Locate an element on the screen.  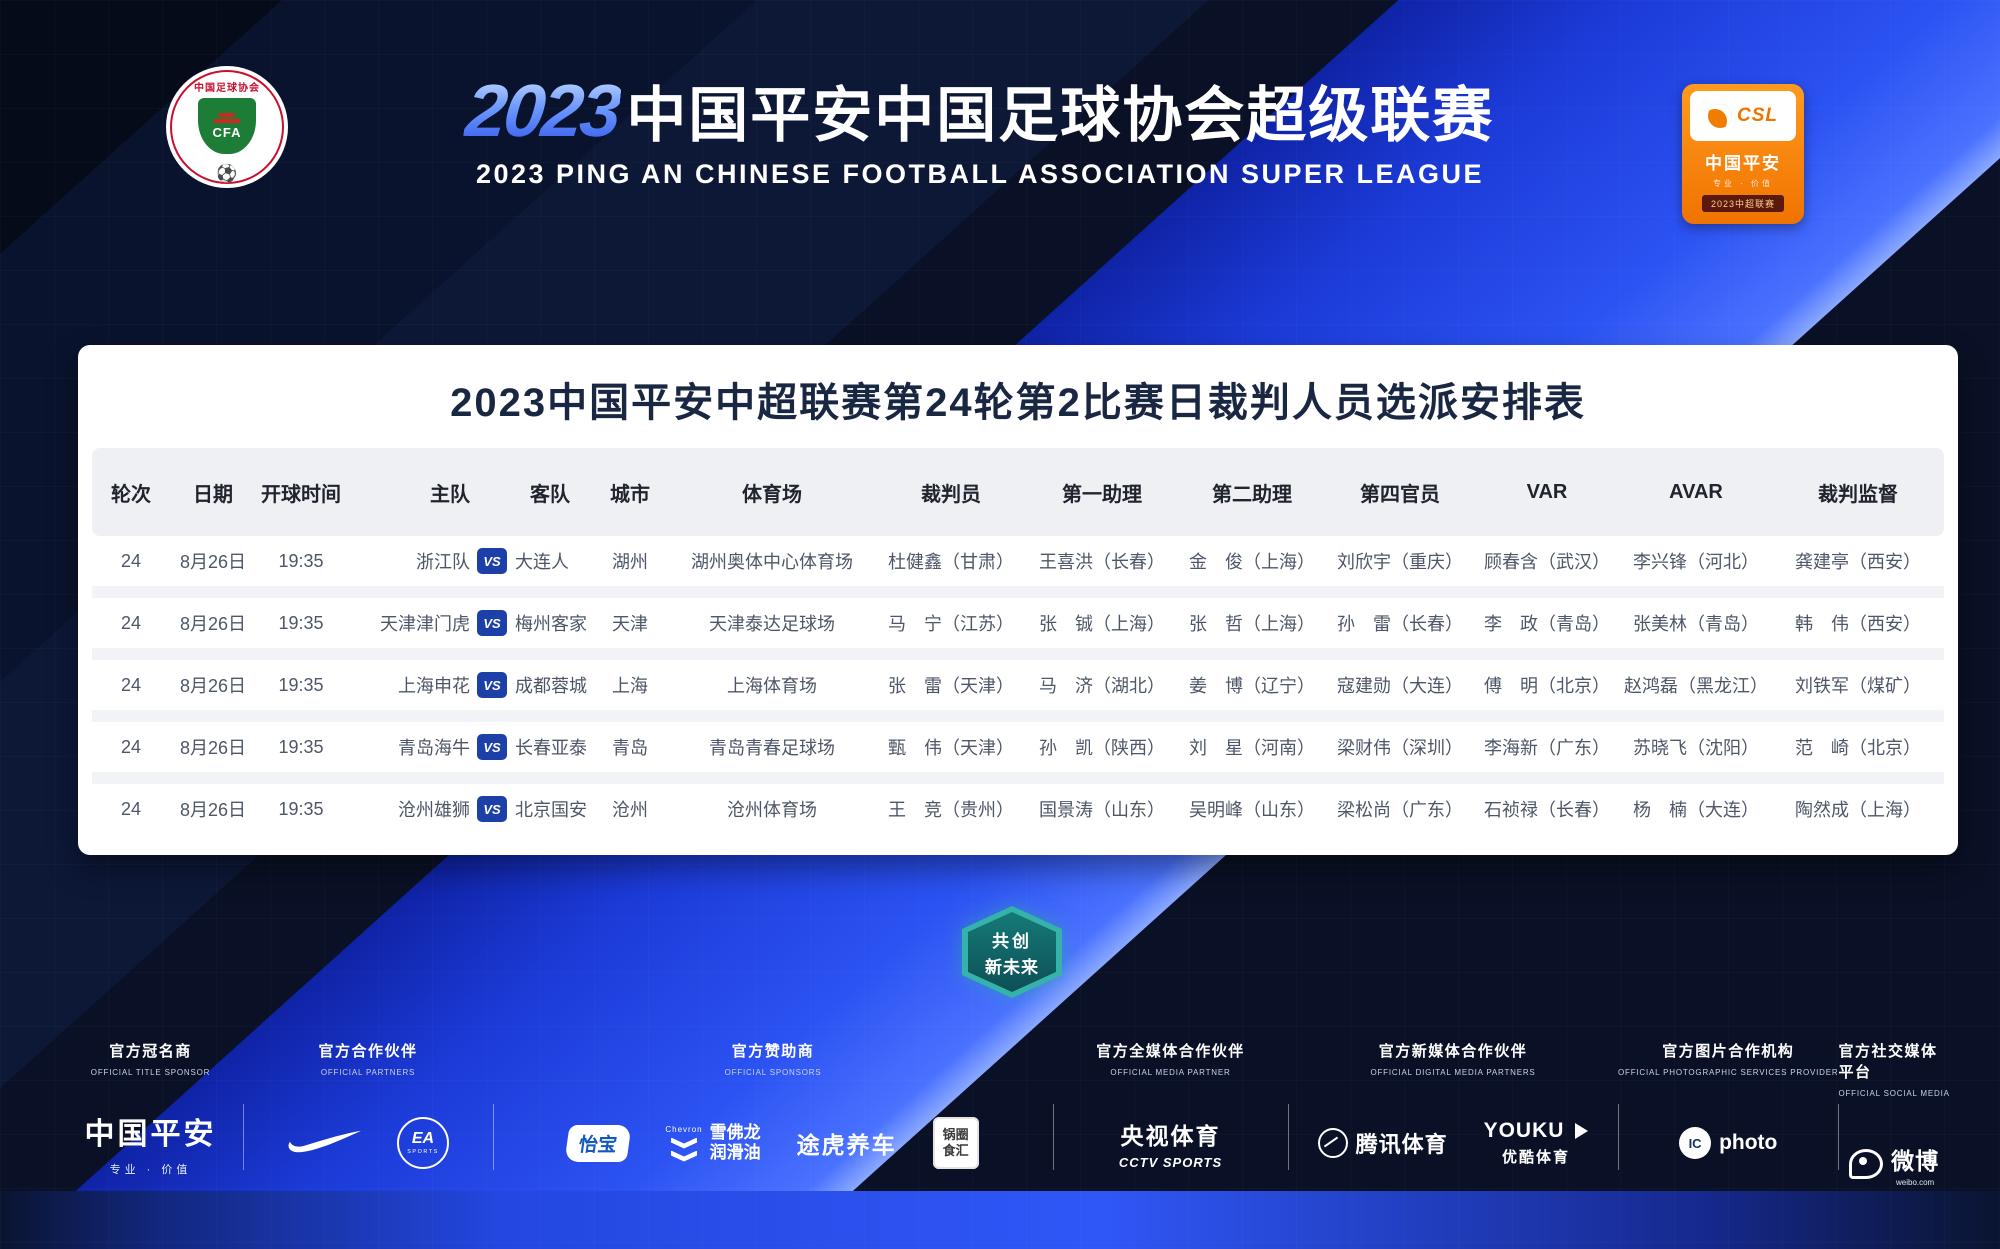
col-header-city: 城市 is located at coordinates (630, 494).